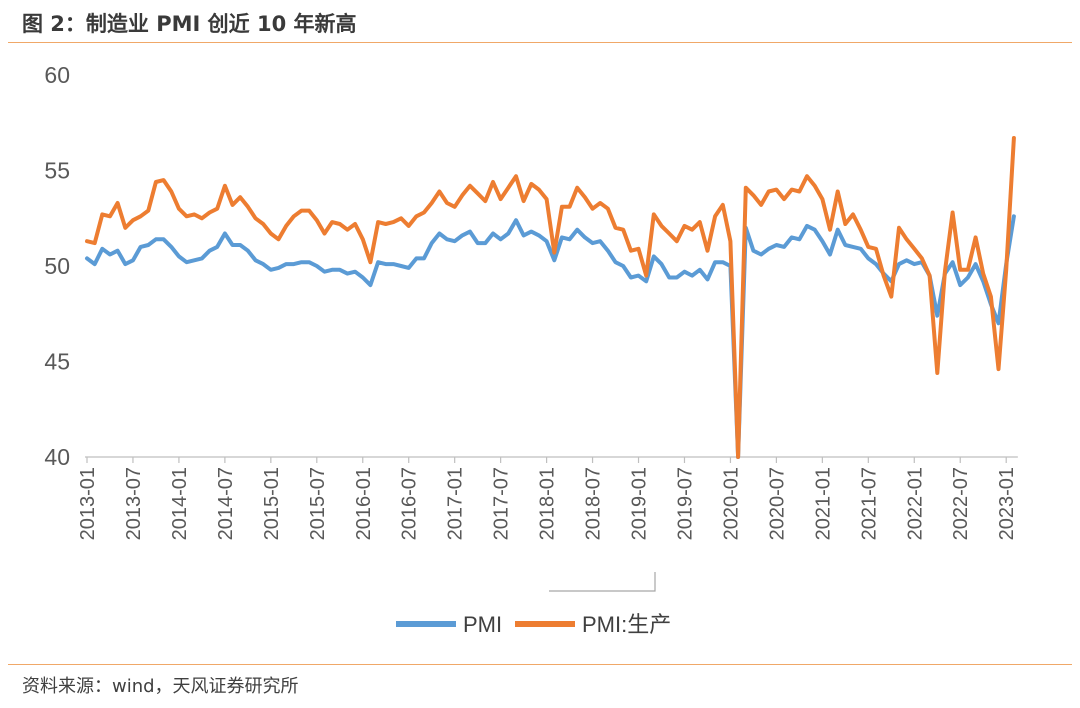  Describe the element at coordinates (410, 503) in the screenshot. I see `x-tick-label: 2016-07` at that location.